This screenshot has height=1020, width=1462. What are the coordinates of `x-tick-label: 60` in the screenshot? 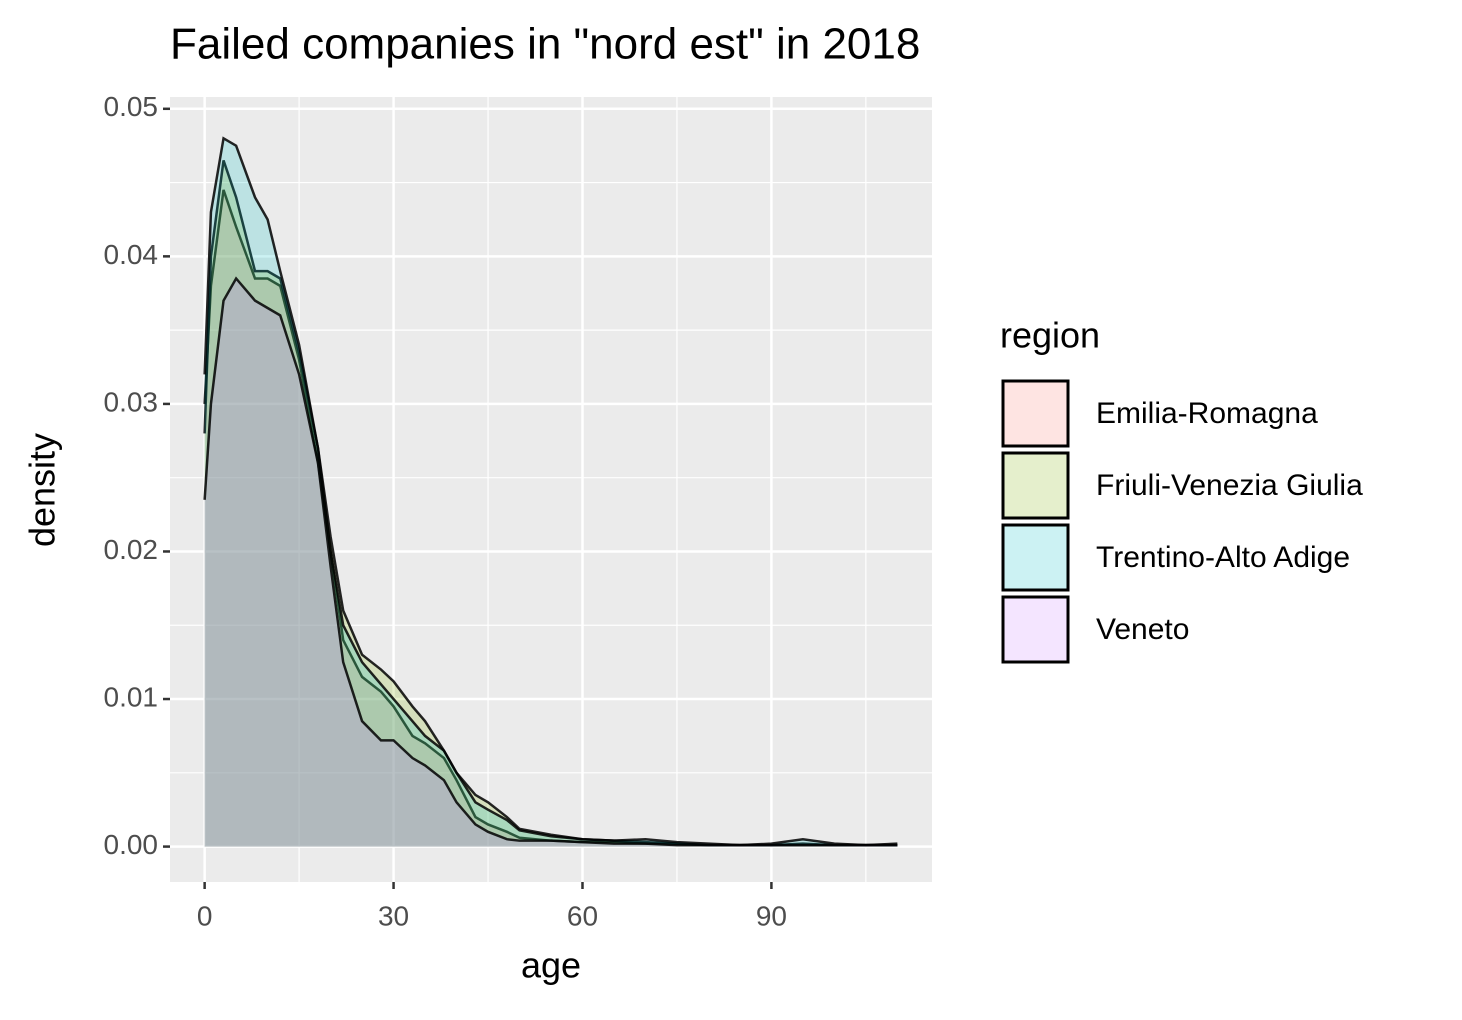 It's located at (582, 915).